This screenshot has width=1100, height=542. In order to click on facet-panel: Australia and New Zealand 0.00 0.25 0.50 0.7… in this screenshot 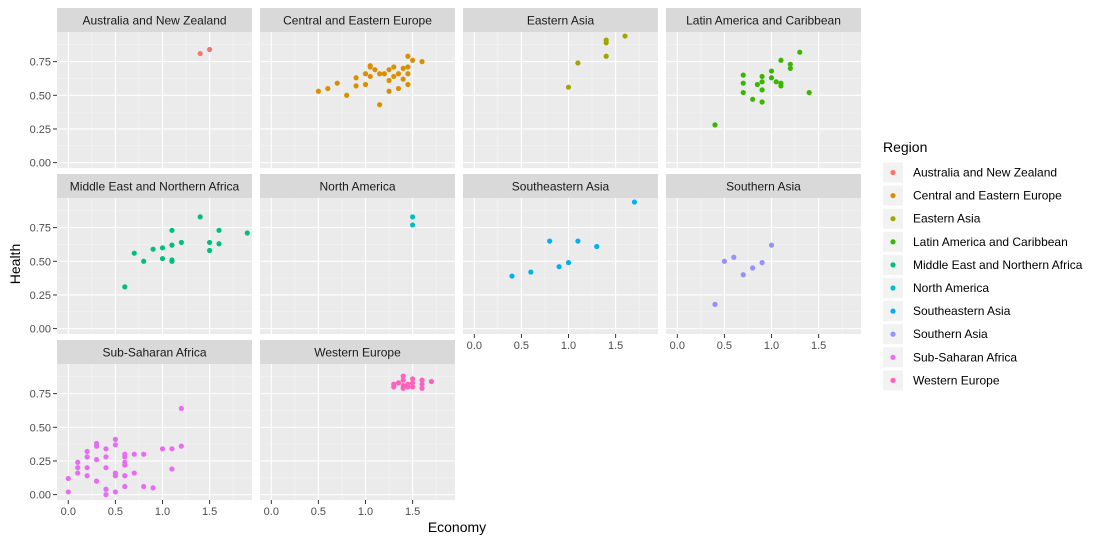, I will do `click(141, 89)`.